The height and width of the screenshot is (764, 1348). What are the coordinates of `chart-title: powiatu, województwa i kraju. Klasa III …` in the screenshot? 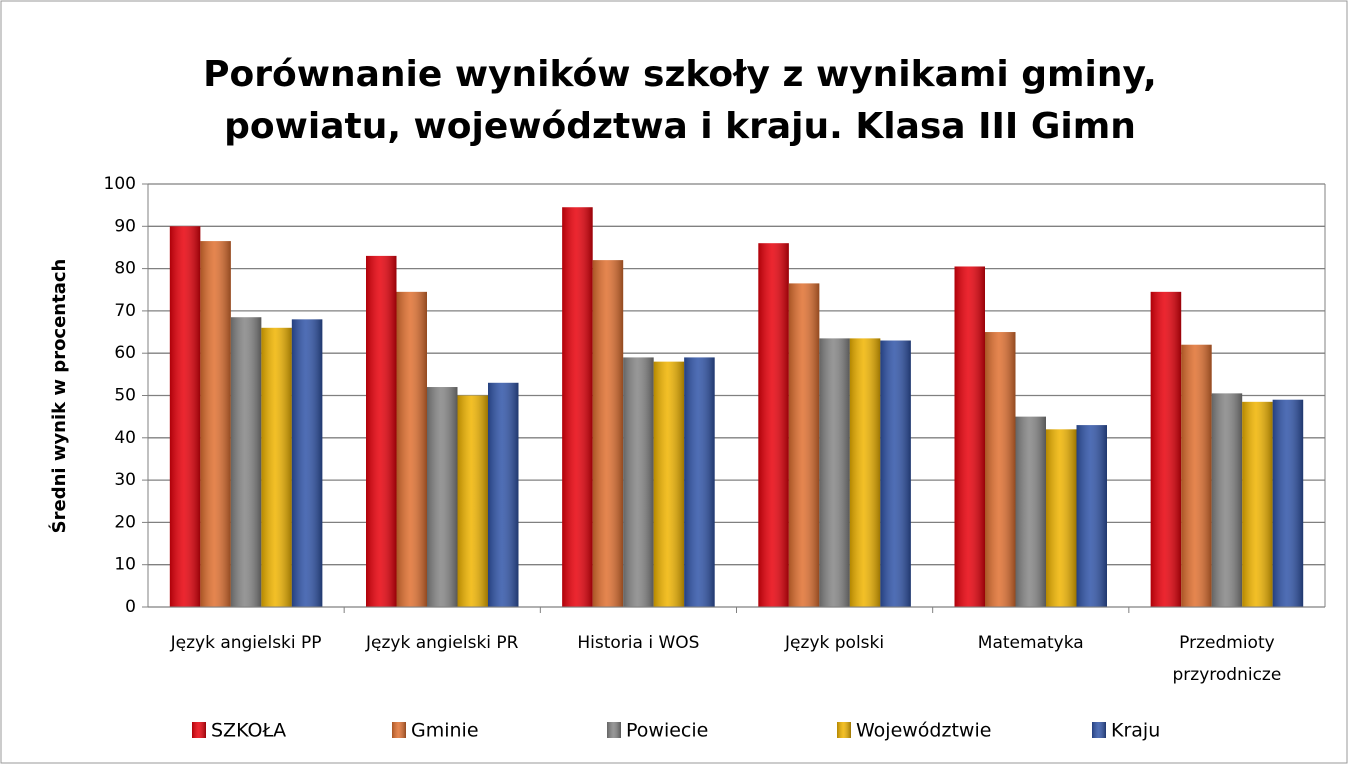 It's located at (680, 126).